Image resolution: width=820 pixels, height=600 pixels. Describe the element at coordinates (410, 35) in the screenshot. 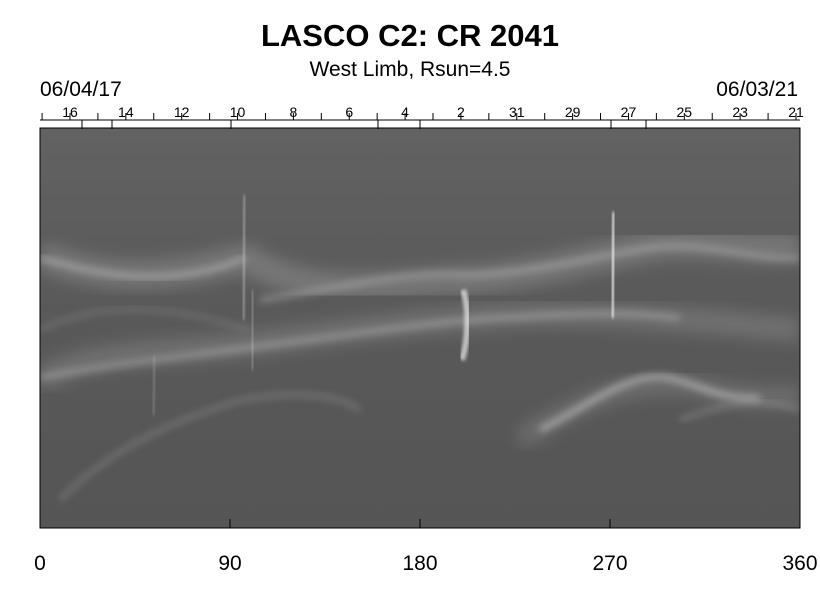

I see `chart-title: LASCO C2: CR 2041` at that location.